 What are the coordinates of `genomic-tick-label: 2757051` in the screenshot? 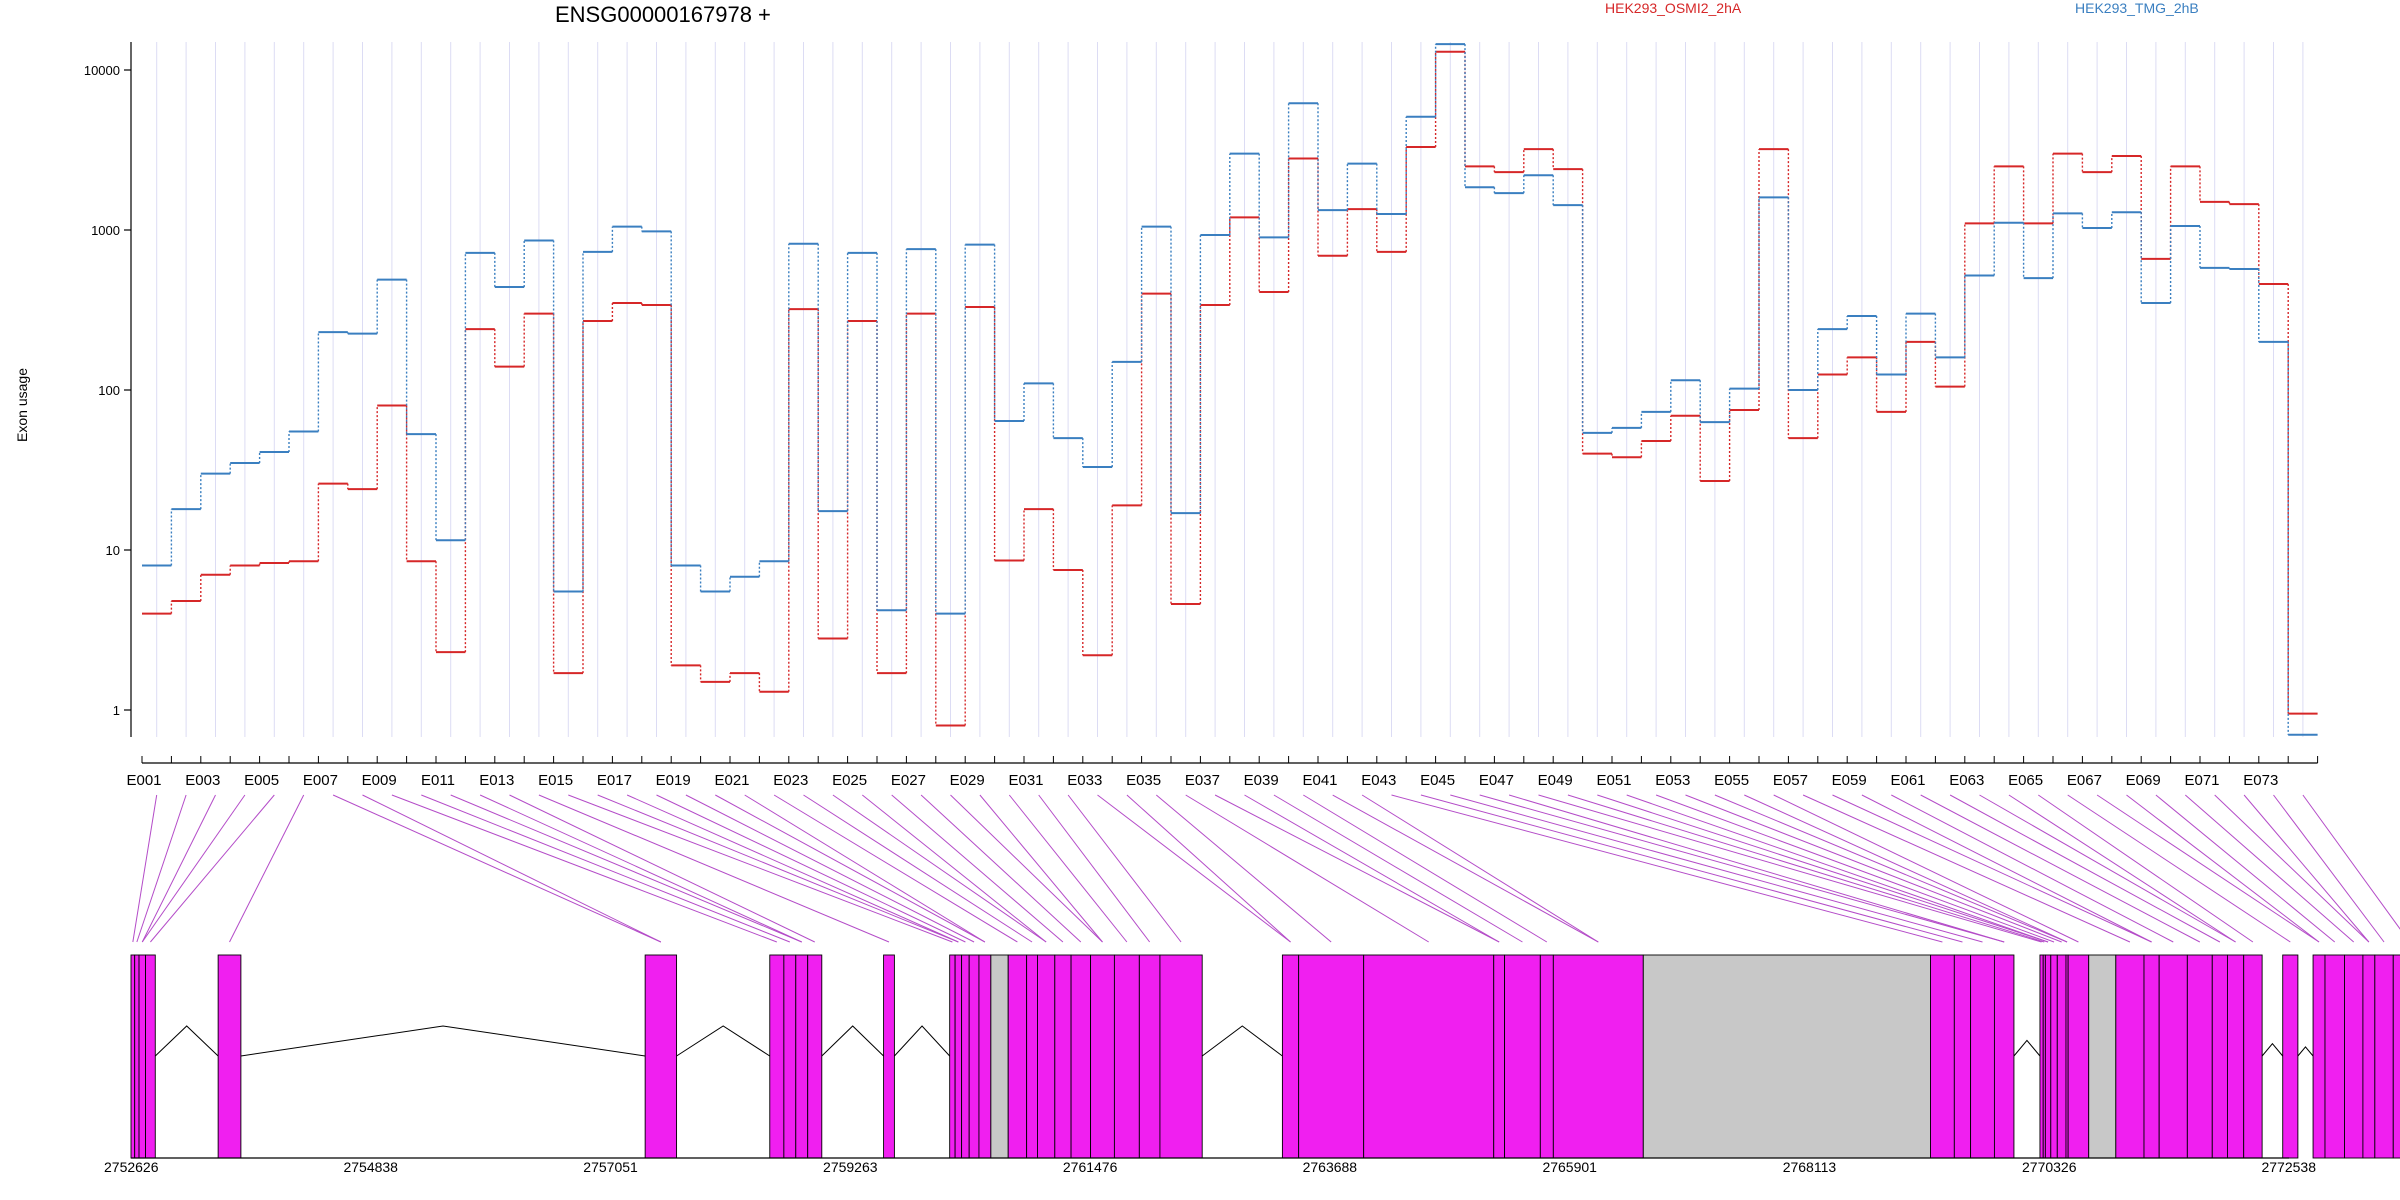 It's located at (610, 1167).